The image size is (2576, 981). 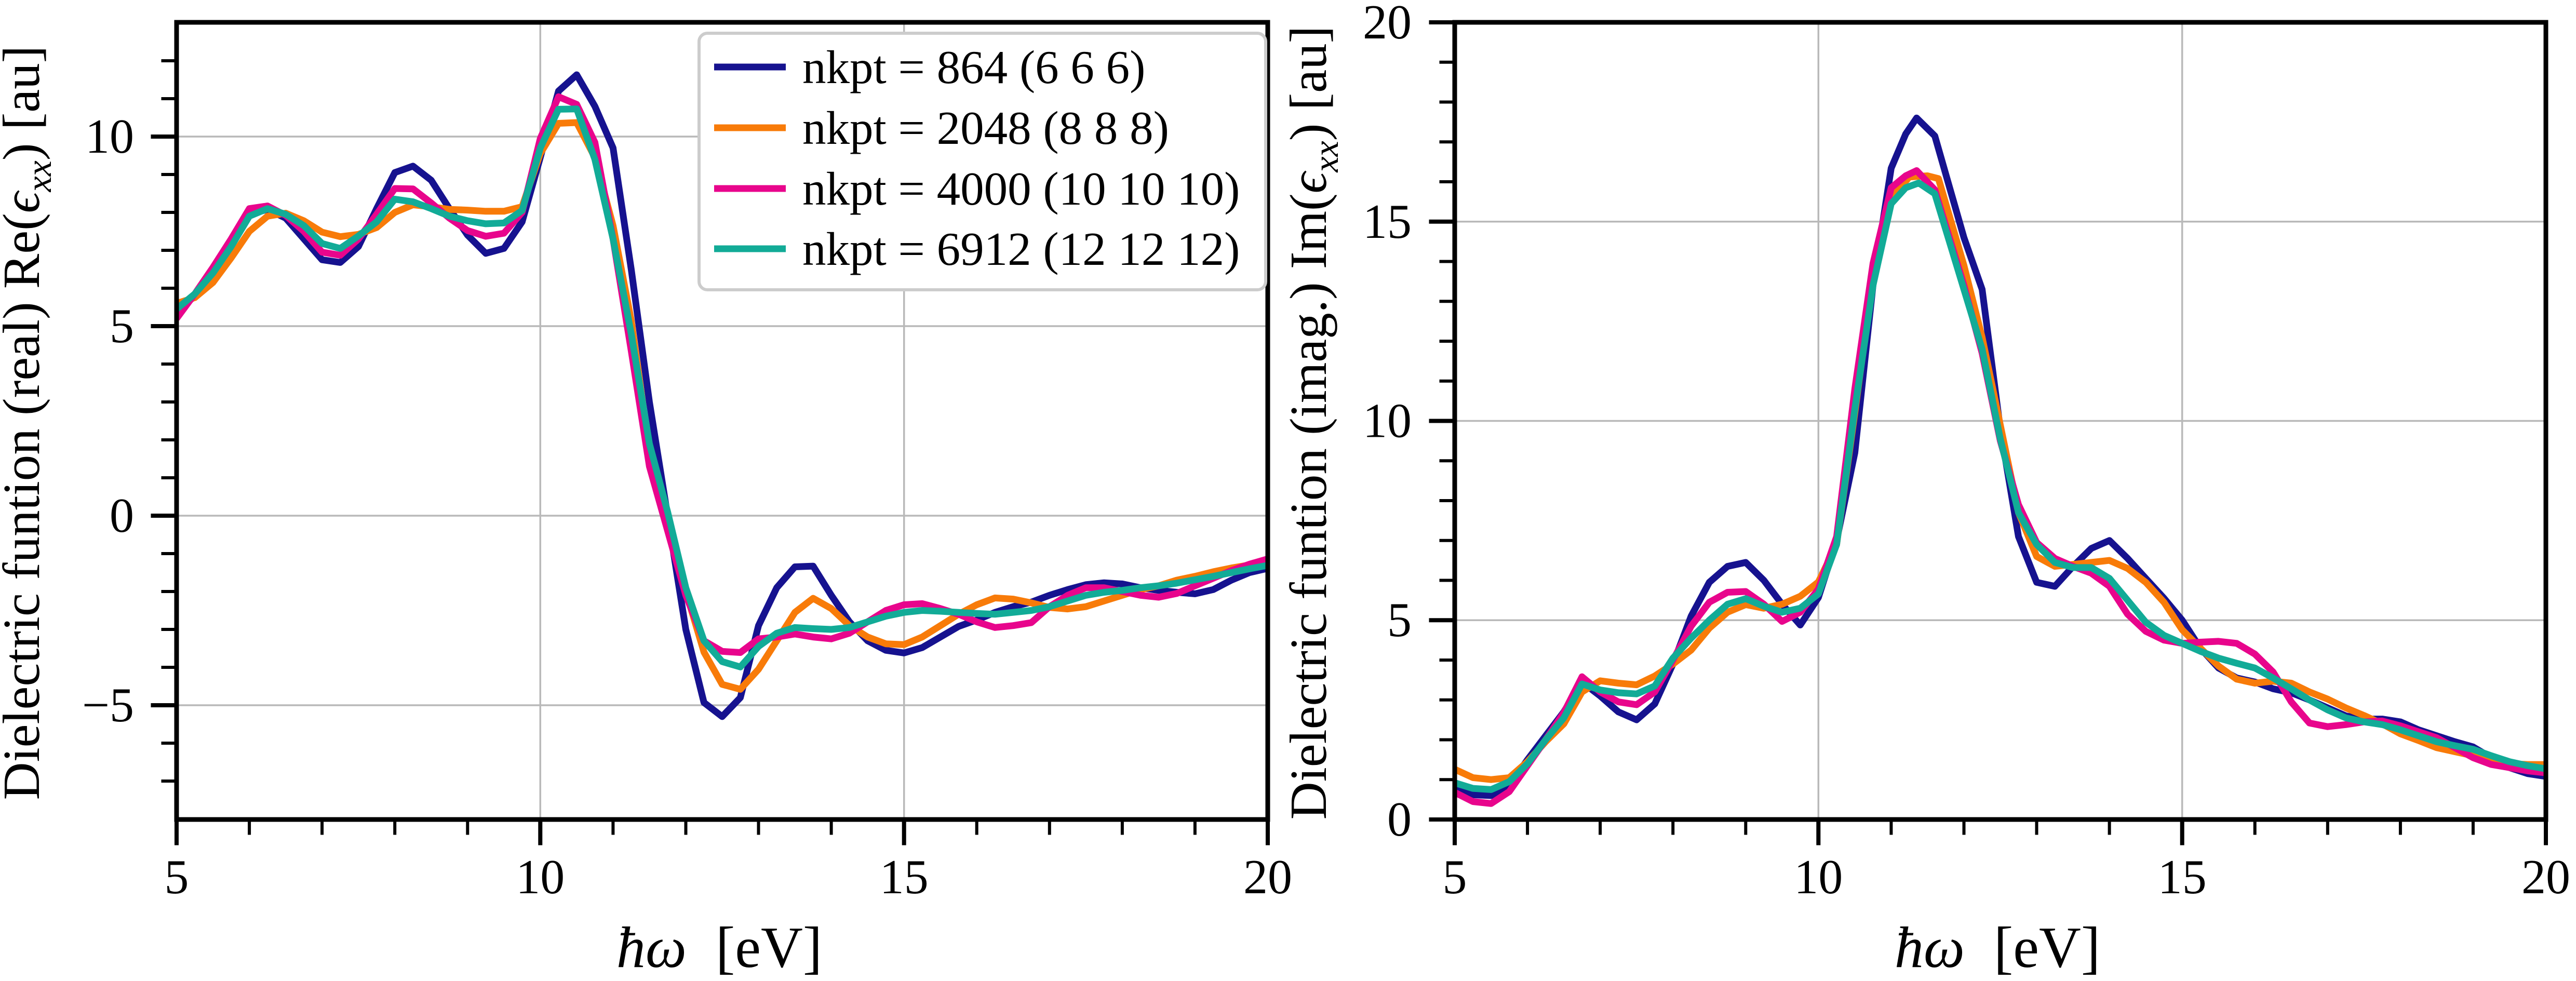 What do you see at coordinates (1021, 189) in the screenshot?
I see `svg-text: nkpt = 4000 (10 10 10)` at bounding box center [1021, 189].